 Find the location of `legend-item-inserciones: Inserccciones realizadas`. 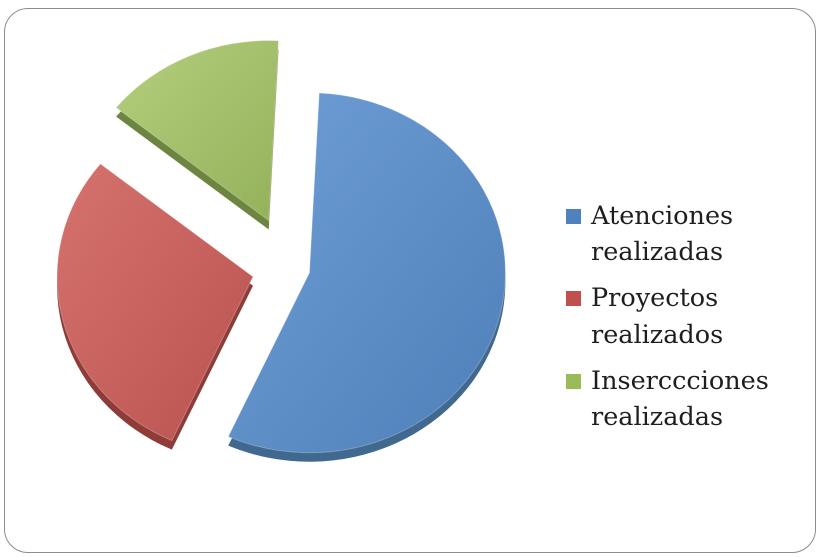

legend-item-inserciones: Inserccciones realizadas is located at coordinates (686, 399).